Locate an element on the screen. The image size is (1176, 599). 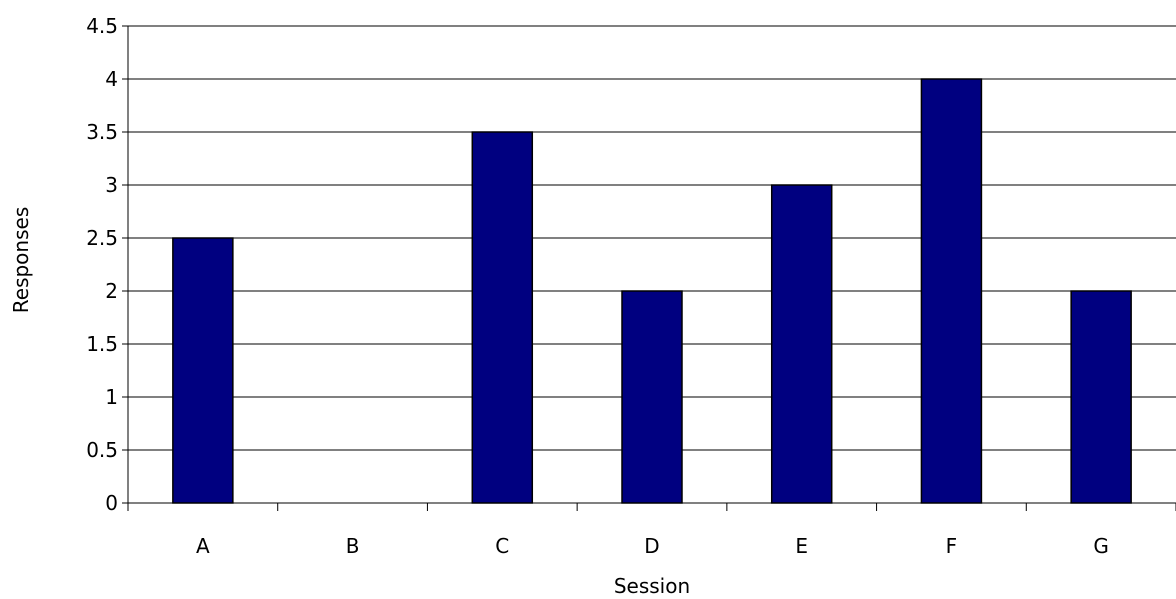
y-axis-title: Responses is located at coordinates (21, 260).